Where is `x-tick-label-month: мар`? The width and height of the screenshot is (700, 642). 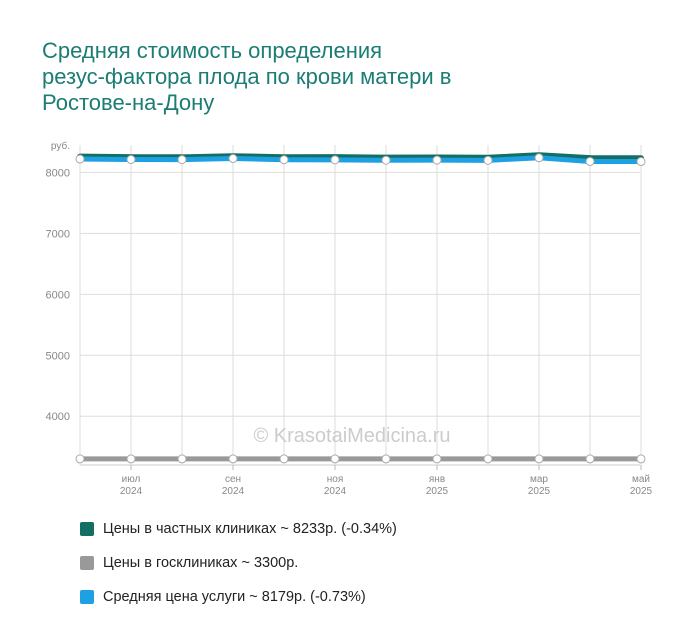
x-tick-label-month: мар is located at coordinates (539, 479).